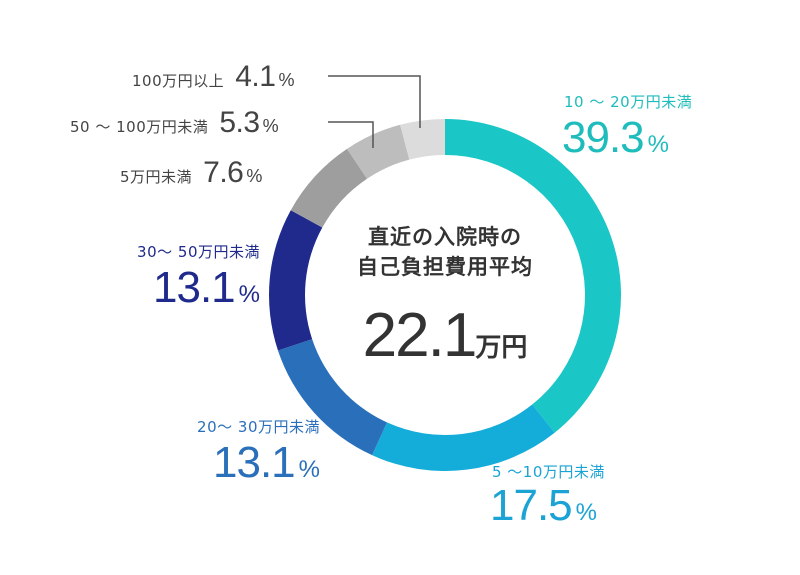  I want to click on label-value: 17.5, so click(531, 505).